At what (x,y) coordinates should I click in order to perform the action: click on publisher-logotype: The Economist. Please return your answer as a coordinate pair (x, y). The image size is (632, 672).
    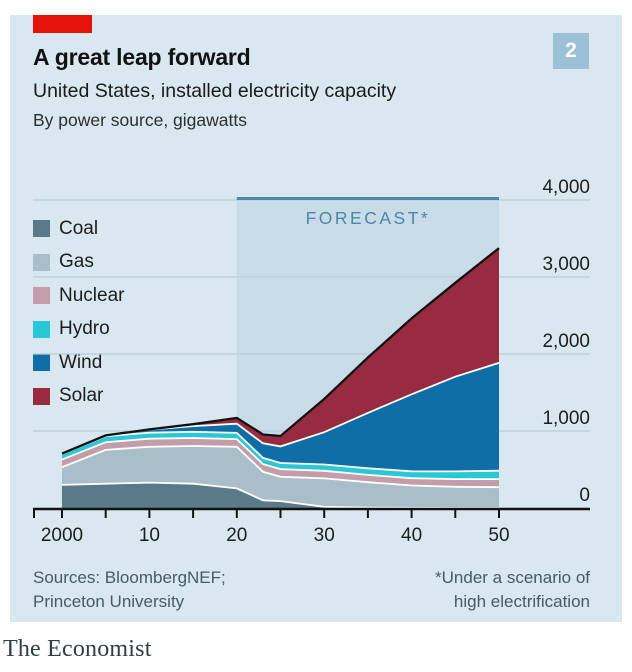
    Looking at the image, I should click on (77, 649).